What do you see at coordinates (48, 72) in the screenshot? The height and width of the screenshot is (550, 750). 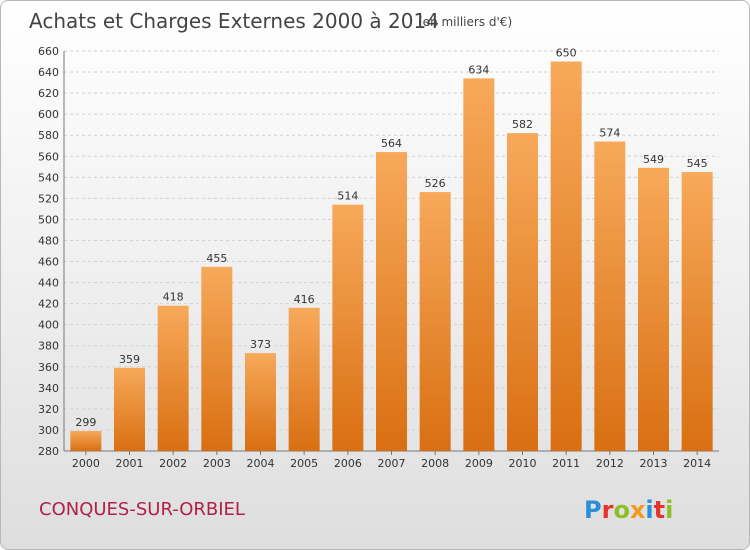 I see `y-tick-label: 640` at bounding box center [48, 72].